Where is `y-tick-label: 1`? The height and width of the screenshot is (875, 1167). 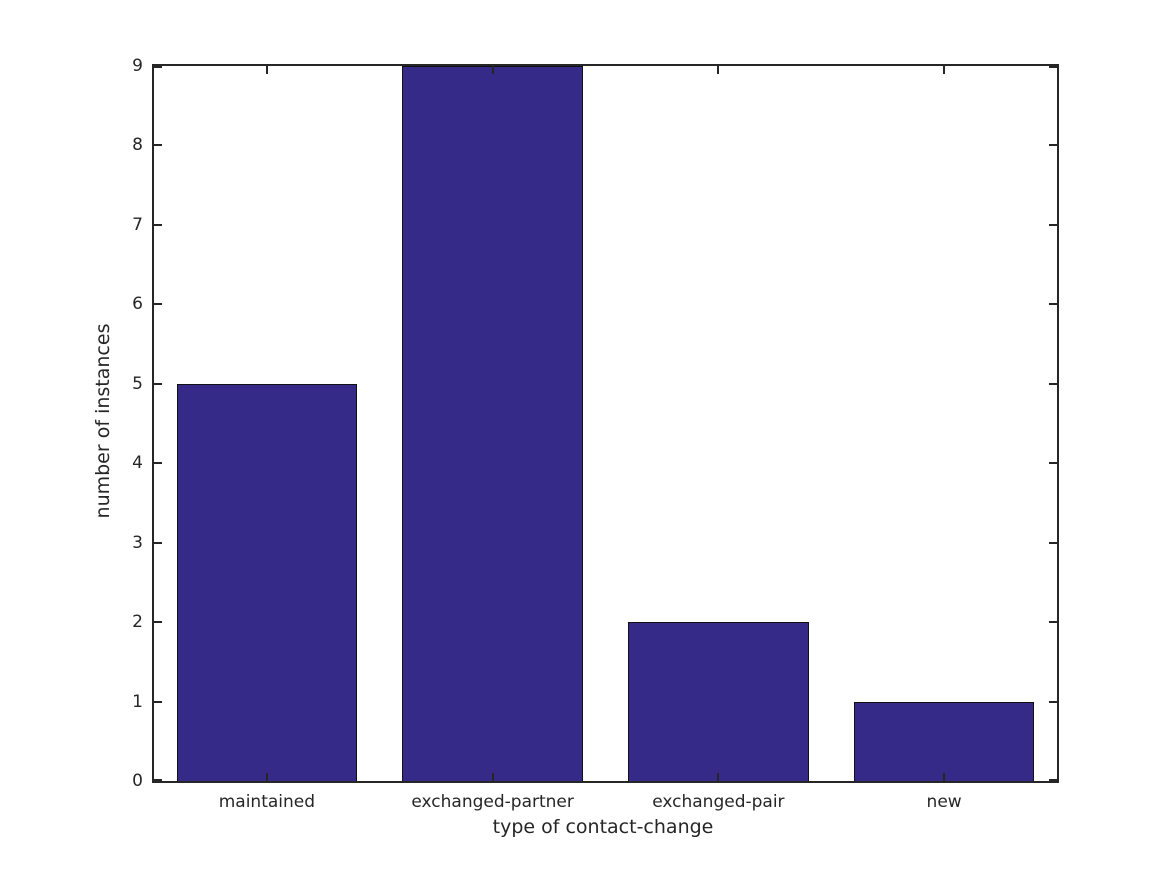
y-tick-label: 1 is located at coordinates (137, 701).